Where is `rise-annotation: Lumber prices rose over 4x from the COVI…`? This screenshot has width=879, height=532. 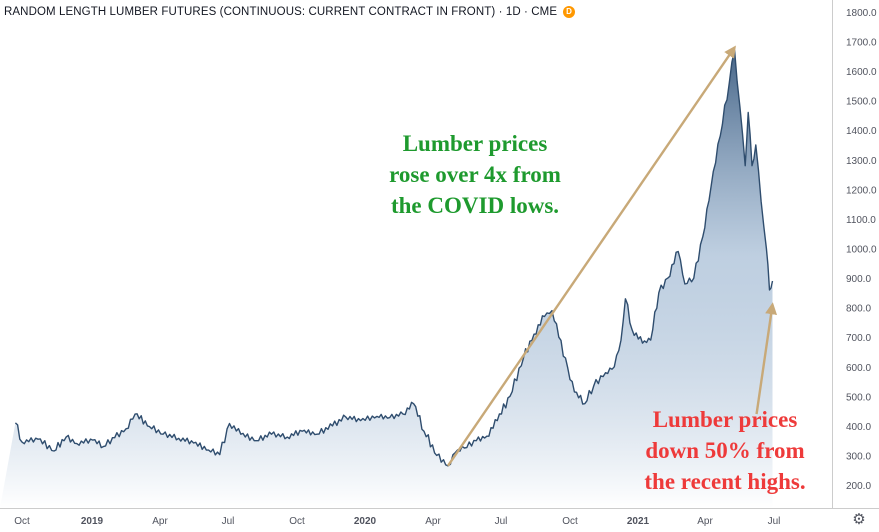 rise-annotation: Lumber prices rose over 4x from the COVI… is located at coordinates (475, 174).